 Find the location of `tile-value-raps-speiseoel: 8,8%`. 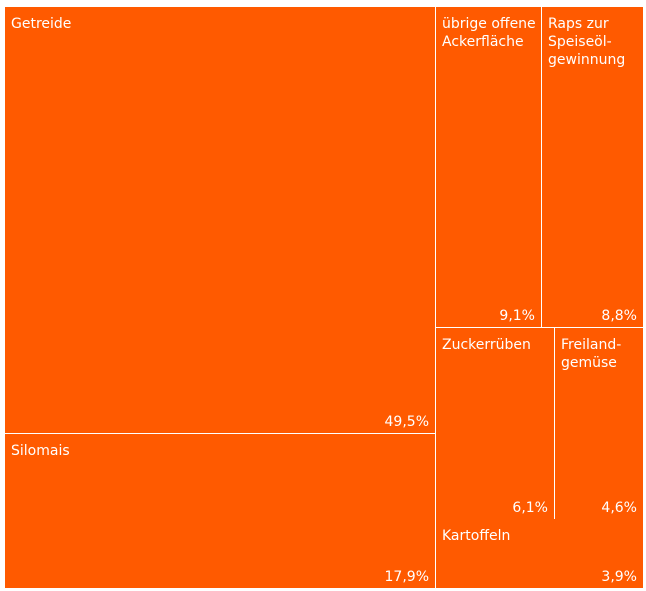

tile-value-raps-speiseoel: 8,8% is located at coordinates (619, 316).